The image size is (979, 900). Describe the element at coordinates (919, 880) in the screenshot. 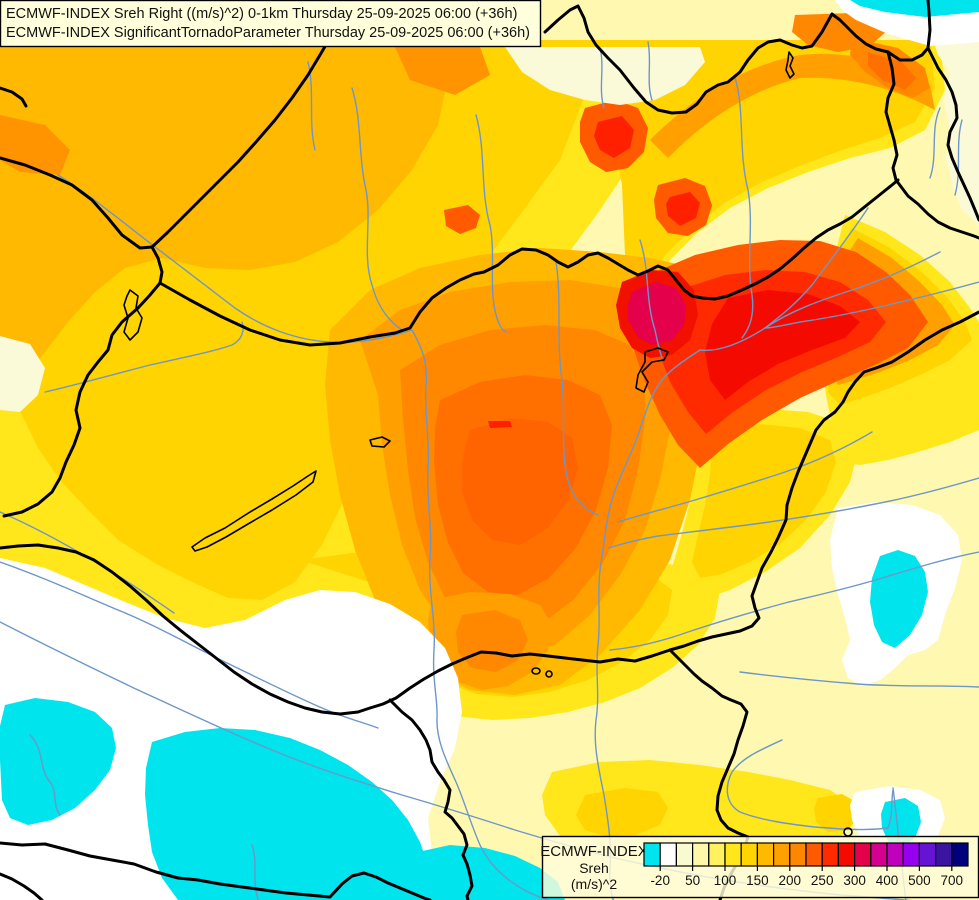

I see `colorbar-tick-label: 500` at that location.